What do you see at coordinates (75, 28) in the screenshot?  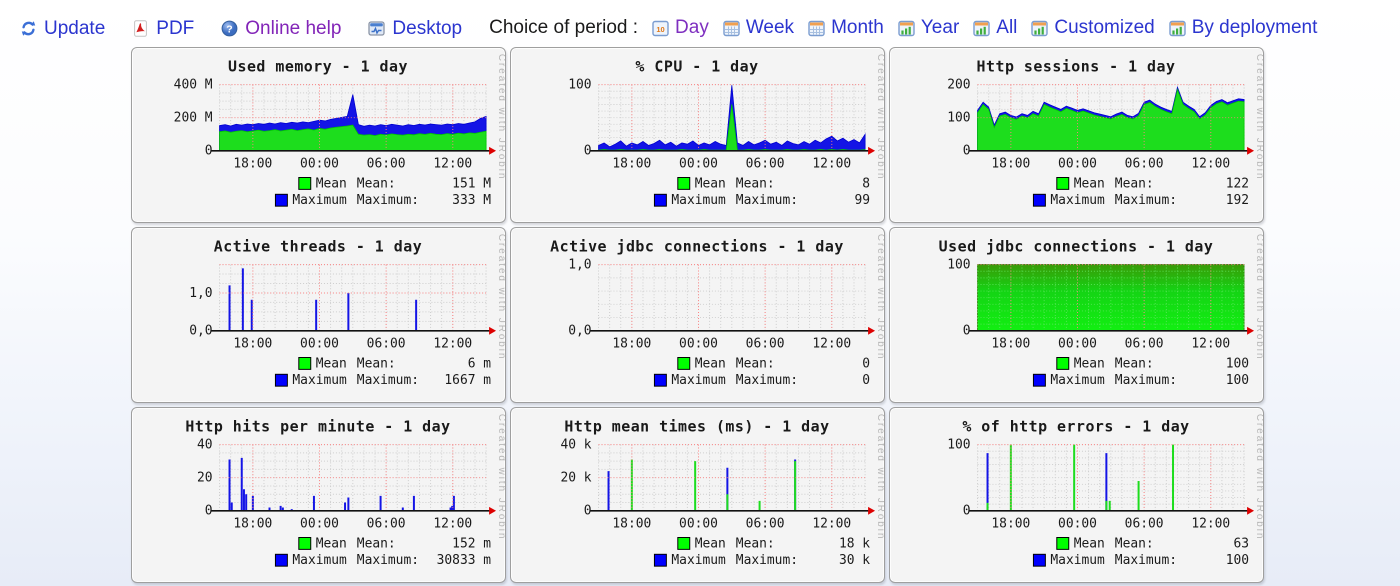 I see `toolbar-link-update-label: Update` at bounding box center [75, 28].